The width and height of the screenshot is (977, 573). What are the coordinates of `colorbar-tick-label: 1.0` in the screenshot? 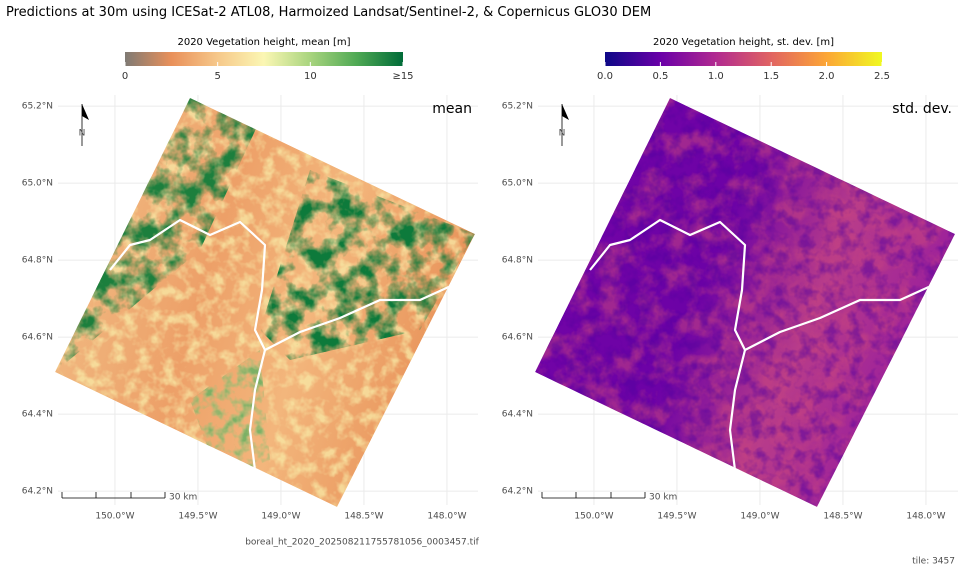 It's located at (716, 76).